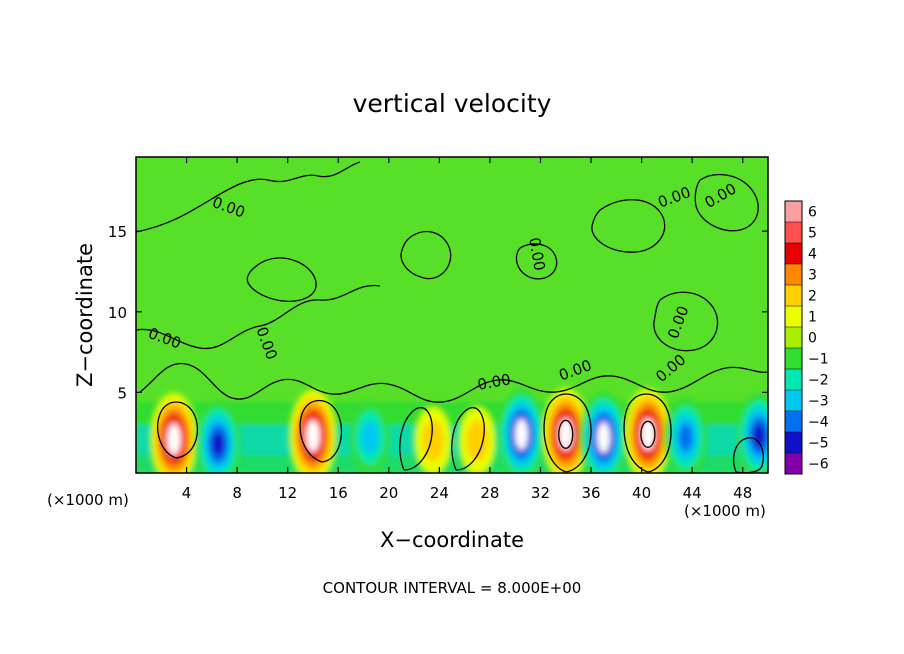 The width and height of the screenshot is (904, 654). What do you see at coordinates (812, 318) in the screenshot?
I see `colorbar-label-5: 1` at bounding box center [812, 318].